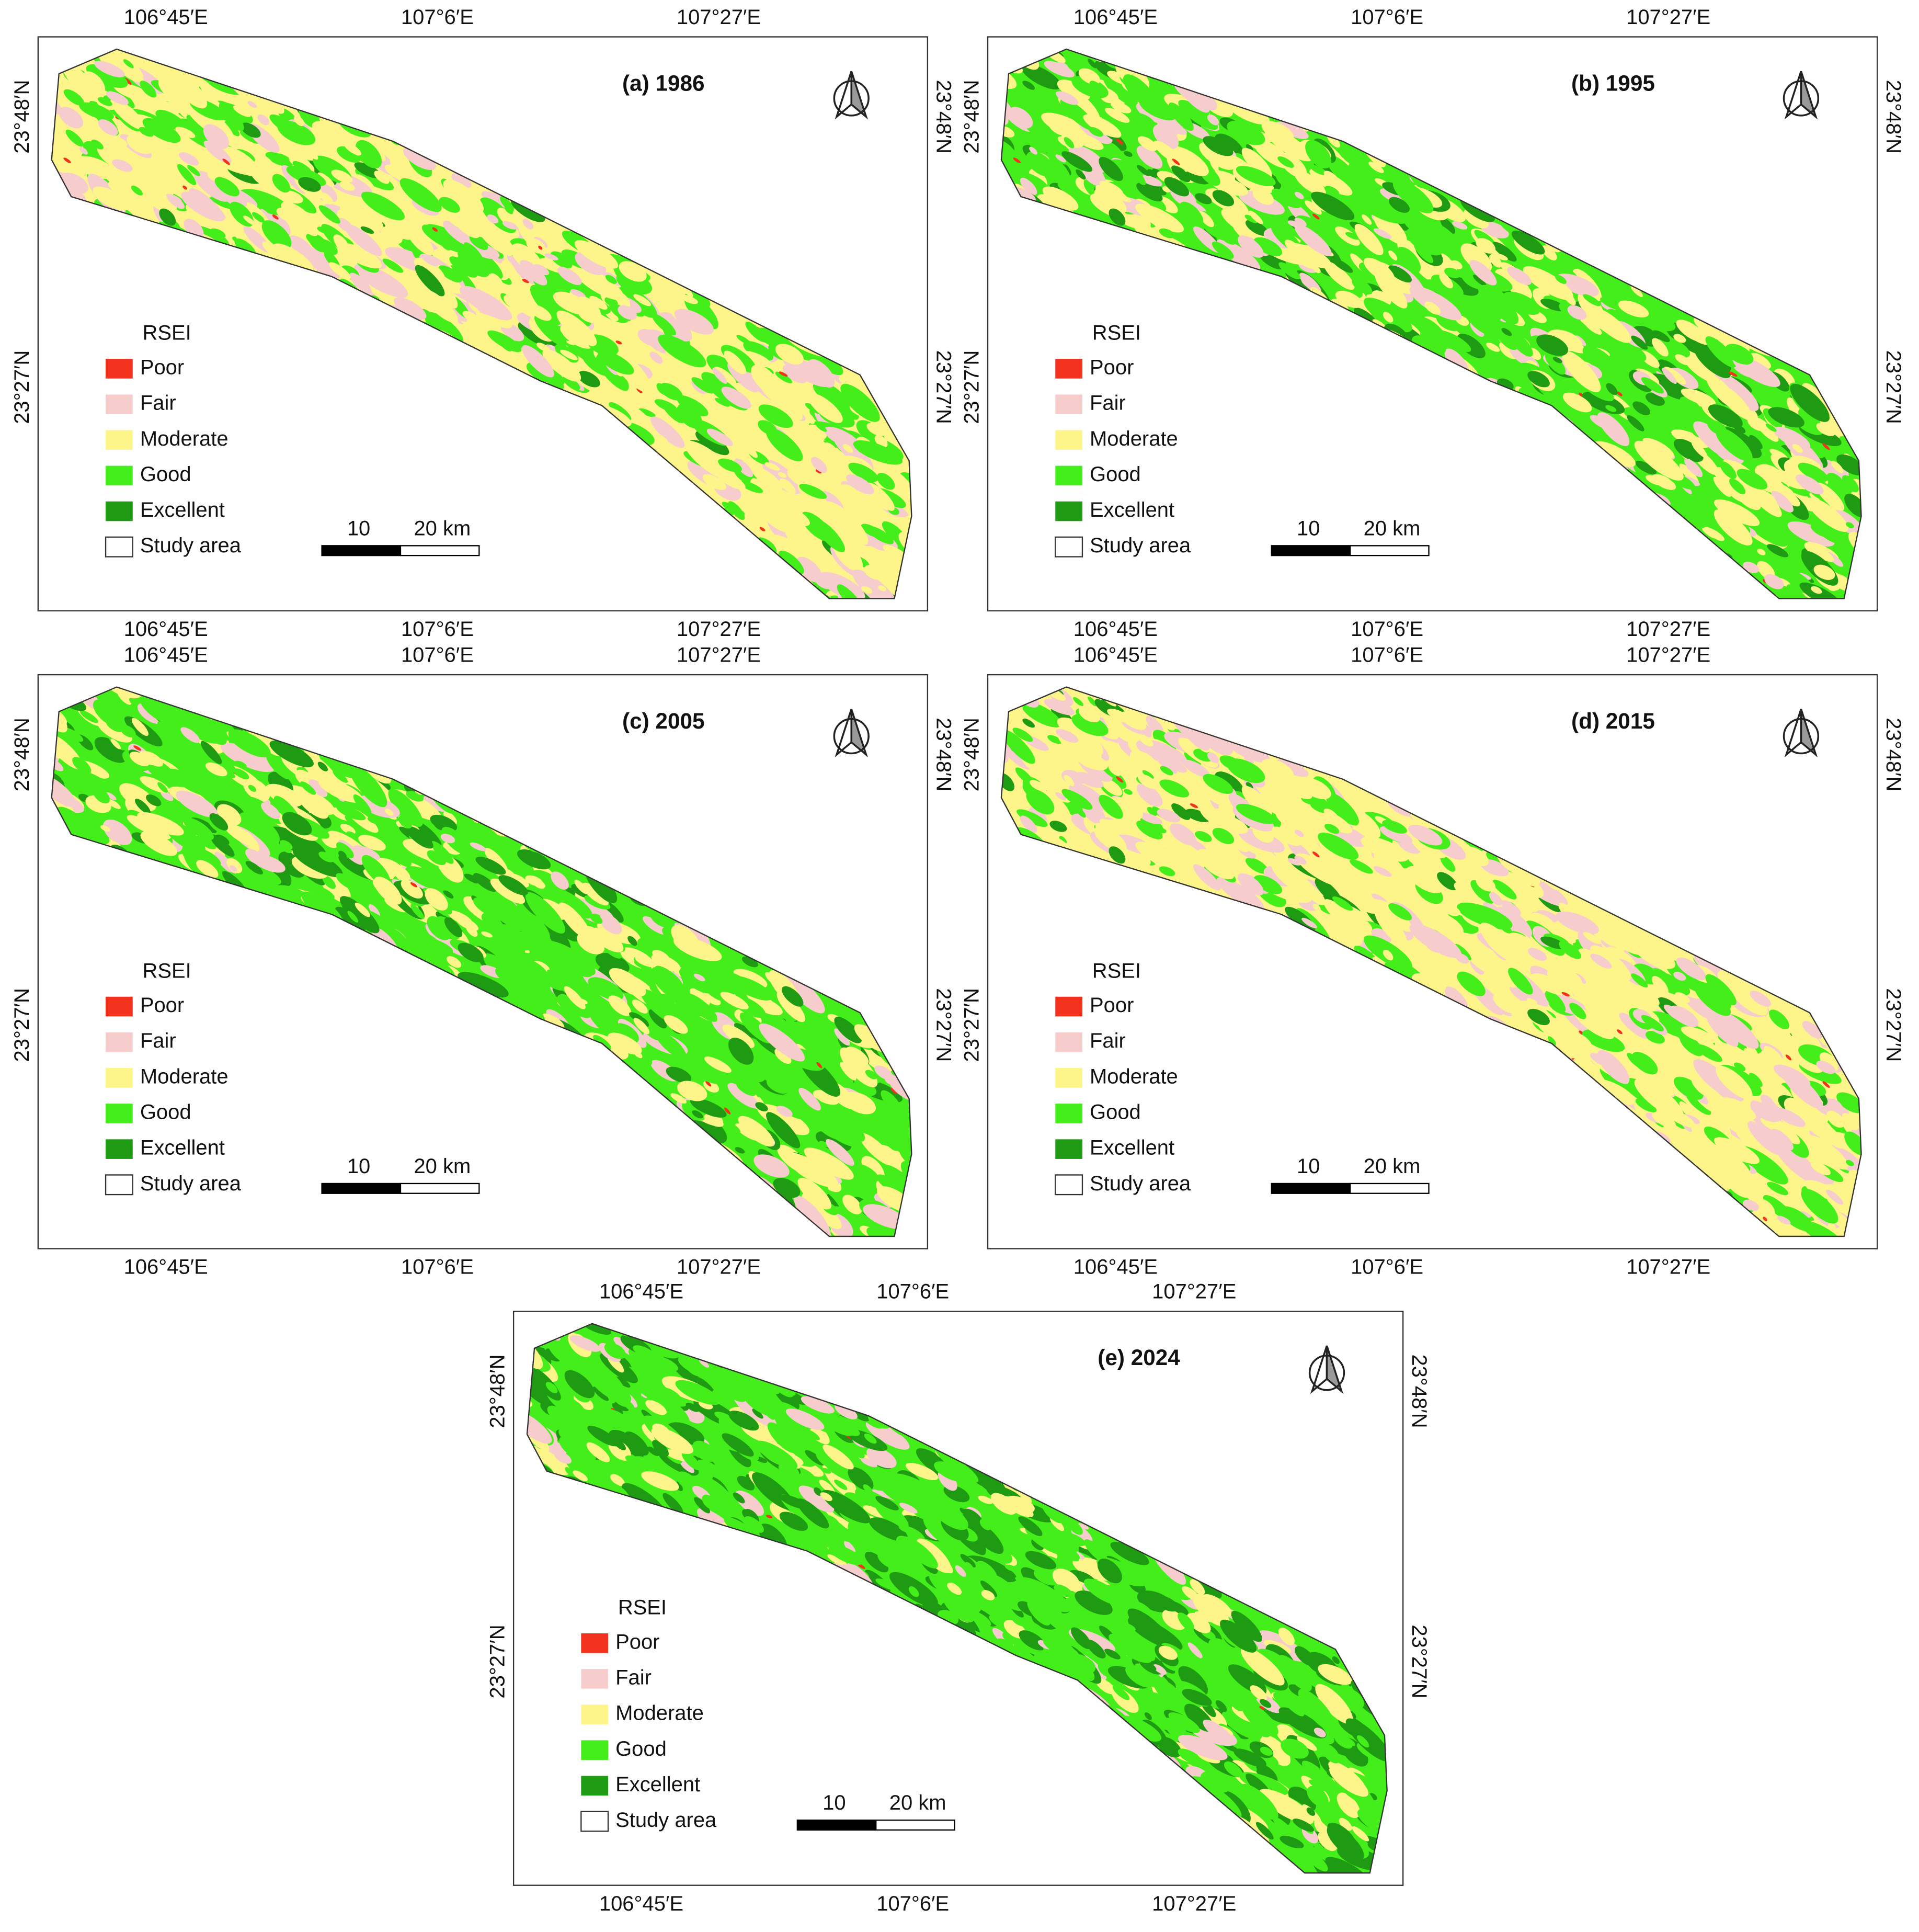 The width and height of the screenshot is (1919, 1932). What do you see at coordinates (663, 721) in the screenshot?
I see `panel-title: (c) 2005` at bounding box center [663, 721].